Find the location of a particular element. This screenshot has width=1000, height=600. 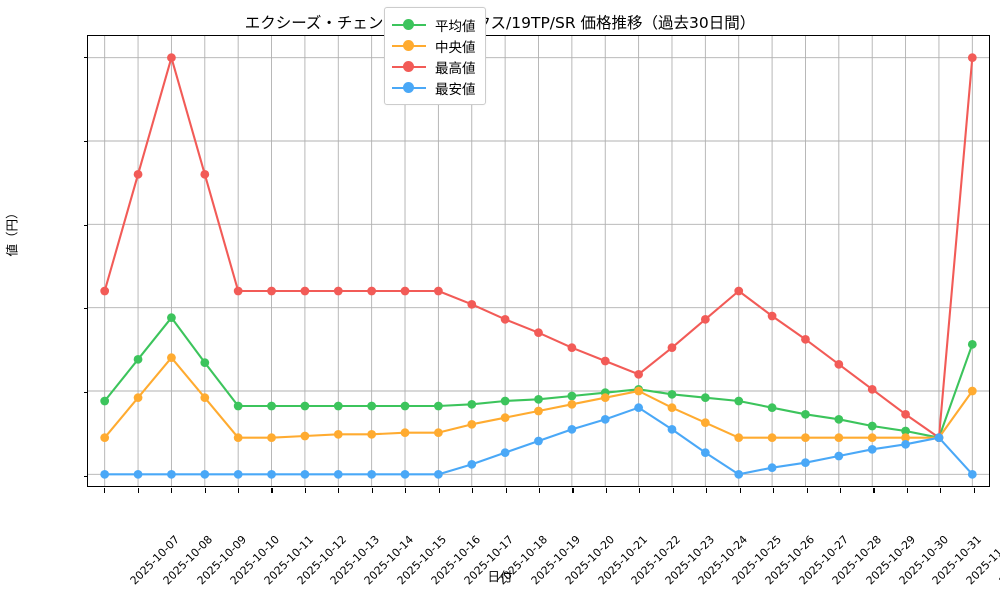

legend-item-3: 最安値 is located at coordinates (434, 87).